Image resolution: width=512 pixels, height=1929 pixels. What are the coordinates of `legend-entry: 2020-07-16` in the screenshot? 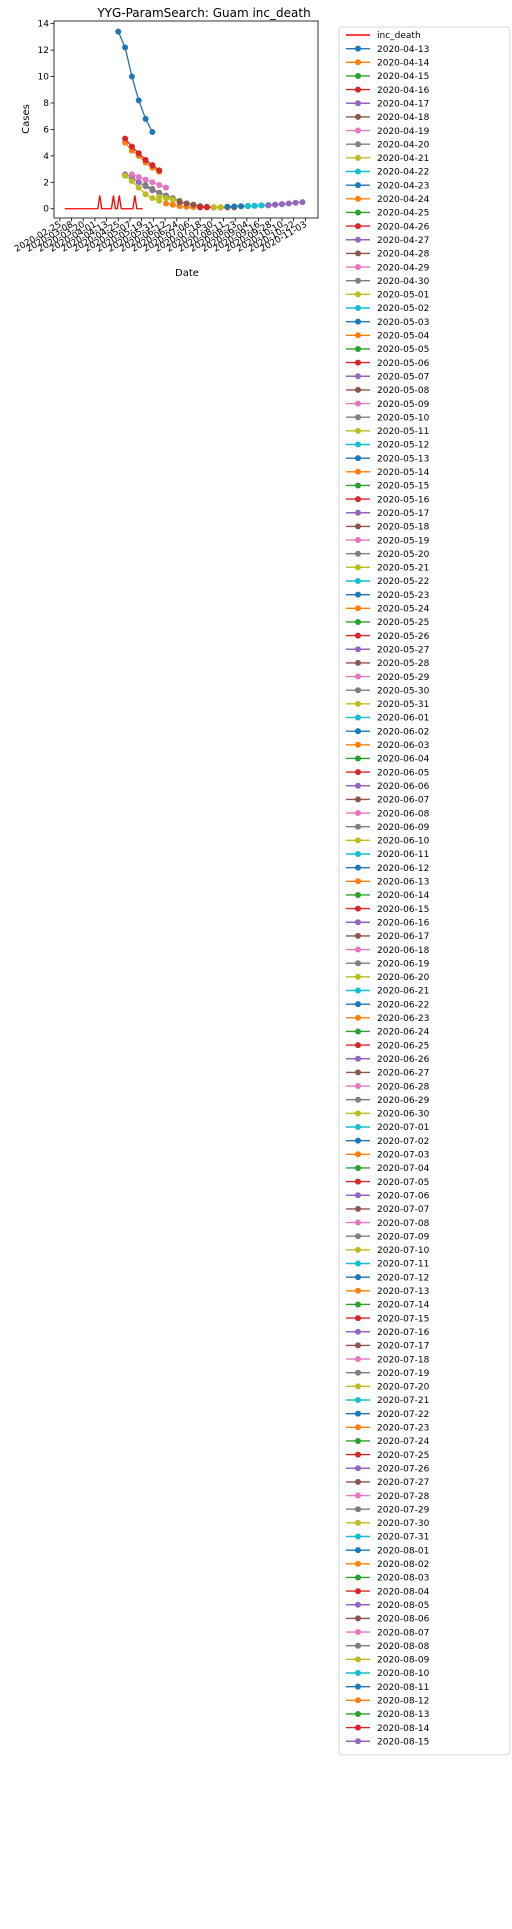 It's located at (388, 1333).